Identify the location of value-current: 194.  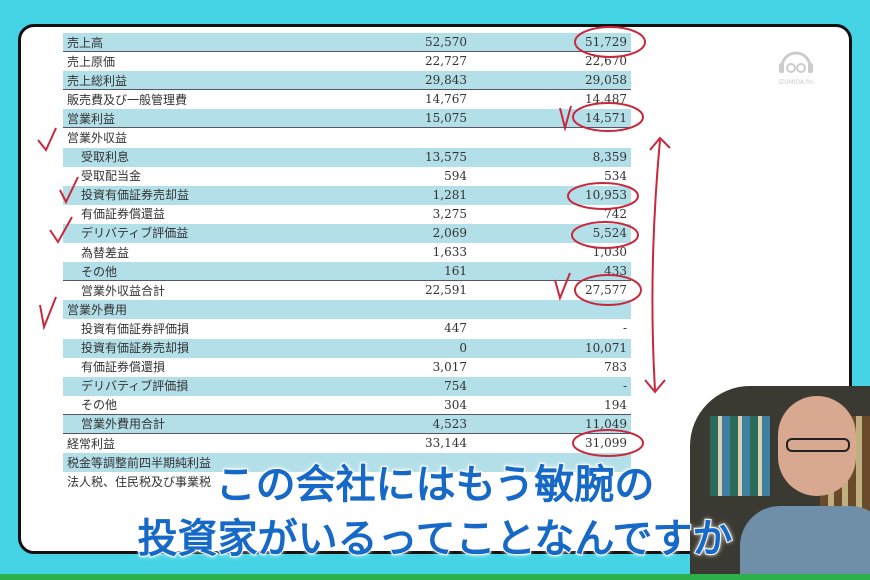
(615, 404).